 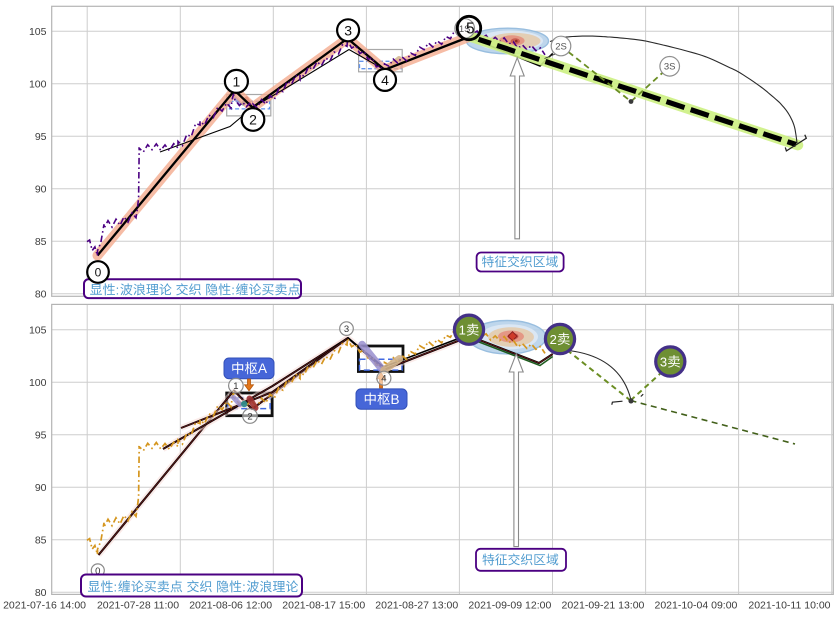 What do you see at coordinates (602, 606) in the screenshot?
I see `svg-text: 2021-09-21 13:00` at bounding box center [602, 606].